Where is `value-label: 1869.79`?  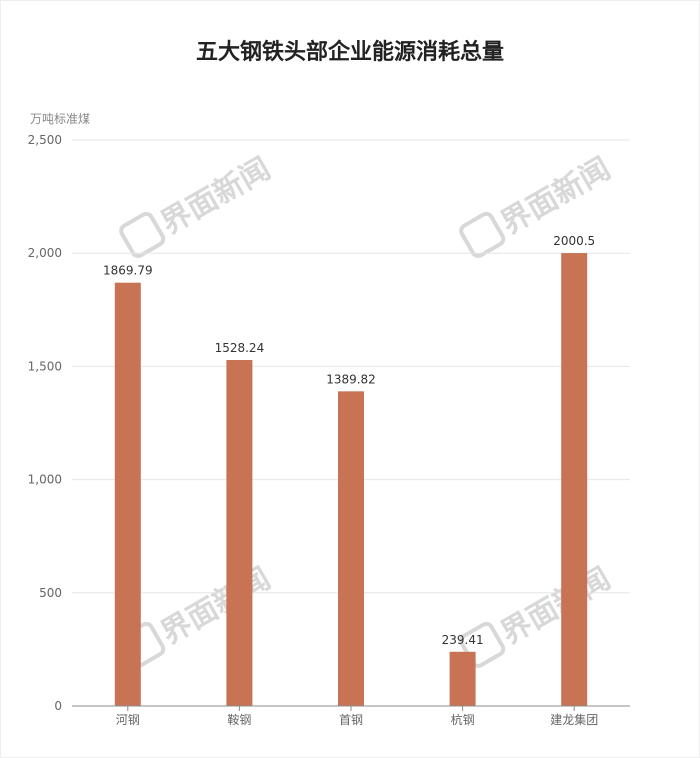
value-label: 1869.79 is located at coordinates (128, 271).